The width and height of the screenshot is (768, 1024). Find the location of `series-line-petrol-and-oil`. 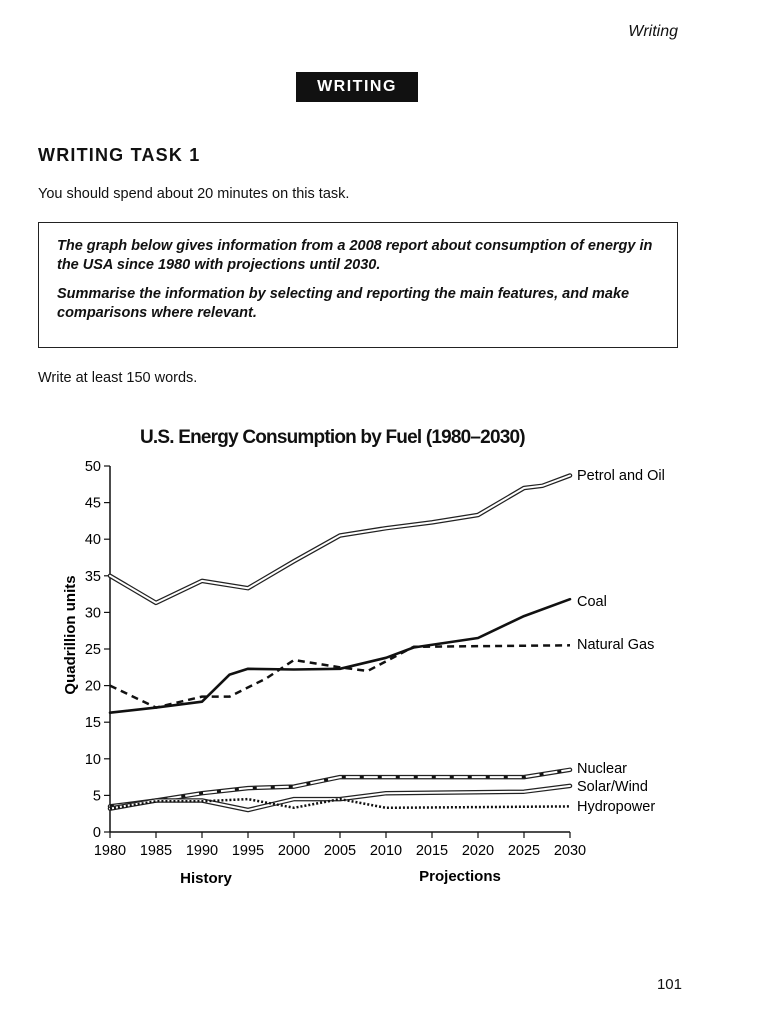

series-line-petrol-and-oil is located at coordinates (340, 539).